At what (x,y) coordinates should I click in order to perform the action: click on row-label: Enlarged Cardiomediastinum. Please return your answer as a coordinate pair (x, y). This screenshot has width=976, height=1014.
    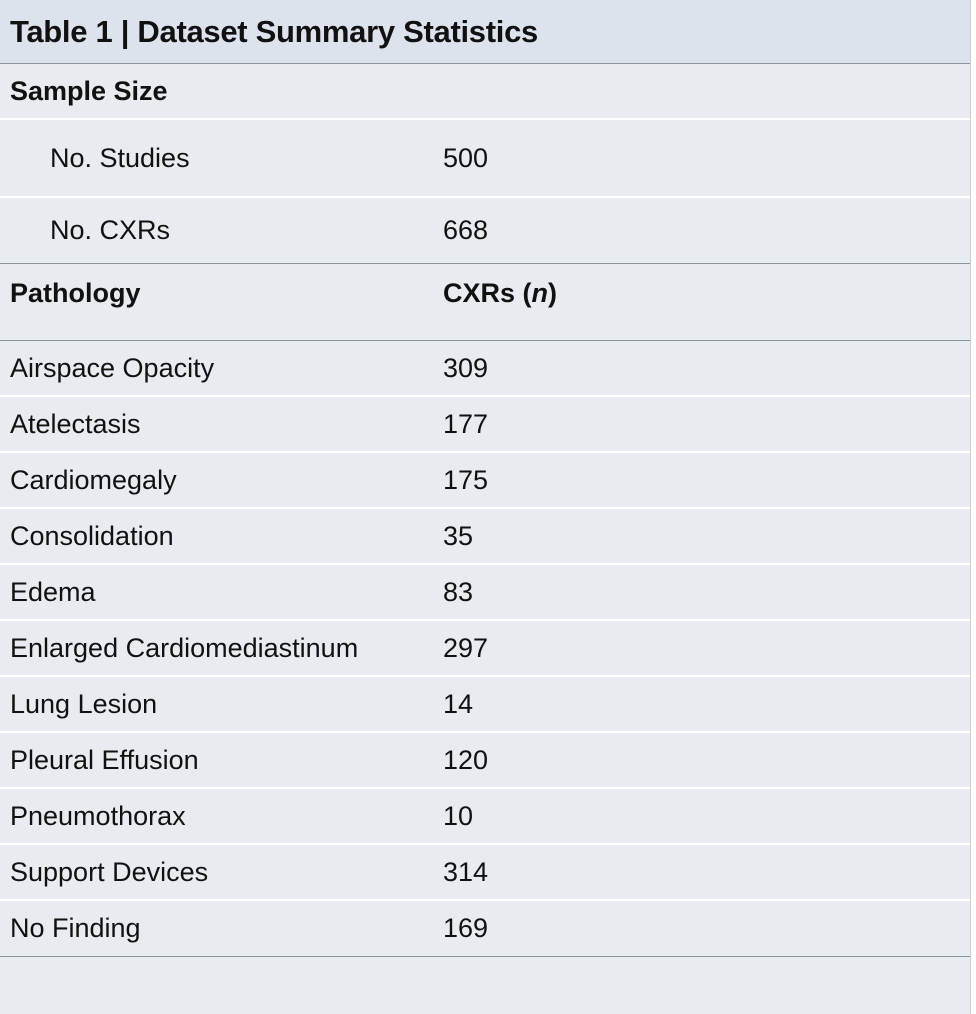
    Looking at the image, I should click on (184, 647).